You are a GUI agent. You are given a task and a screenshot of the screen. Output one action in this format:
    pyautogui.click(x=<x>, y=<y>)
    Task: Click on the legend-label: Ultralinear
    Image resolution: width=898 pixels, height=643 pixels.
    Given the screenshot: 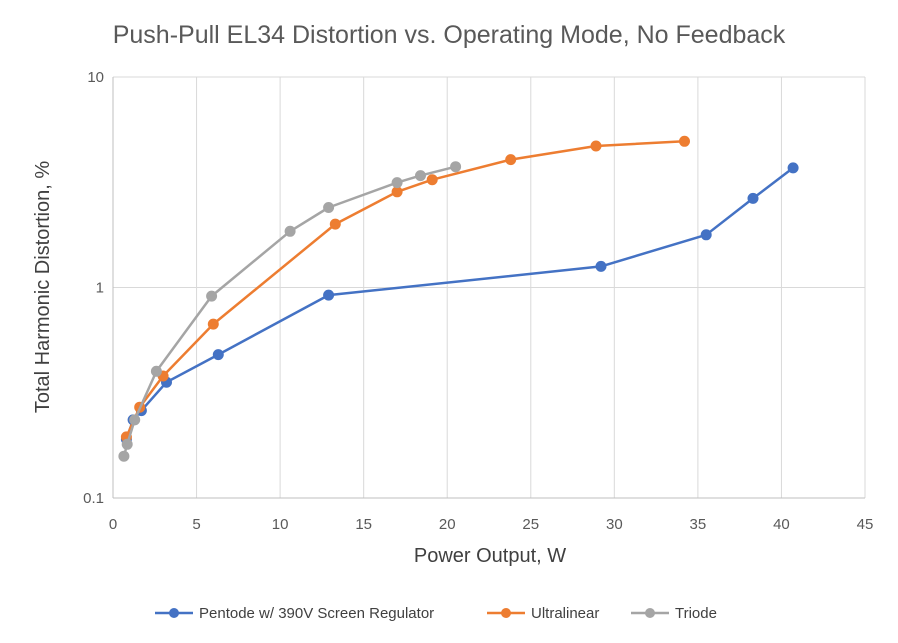 What is the action you would take?
    pyautogui.click(x=565, y=613)
    